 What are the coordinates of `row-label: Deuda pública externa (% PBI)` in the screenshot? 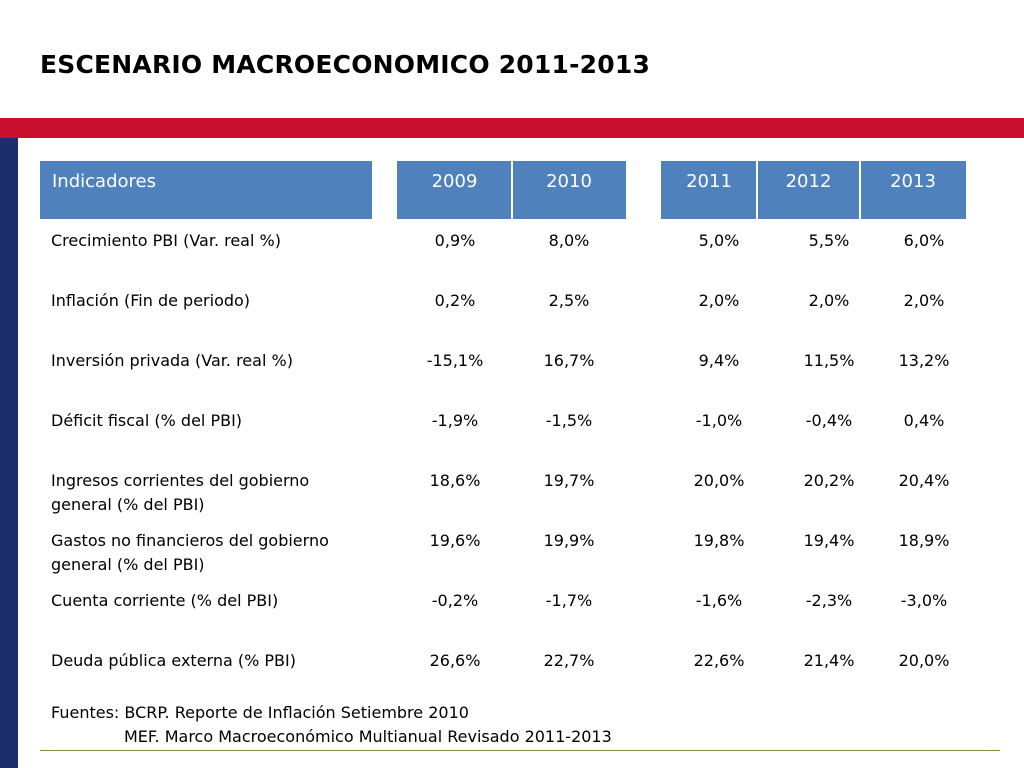 It's located at (216, 661).